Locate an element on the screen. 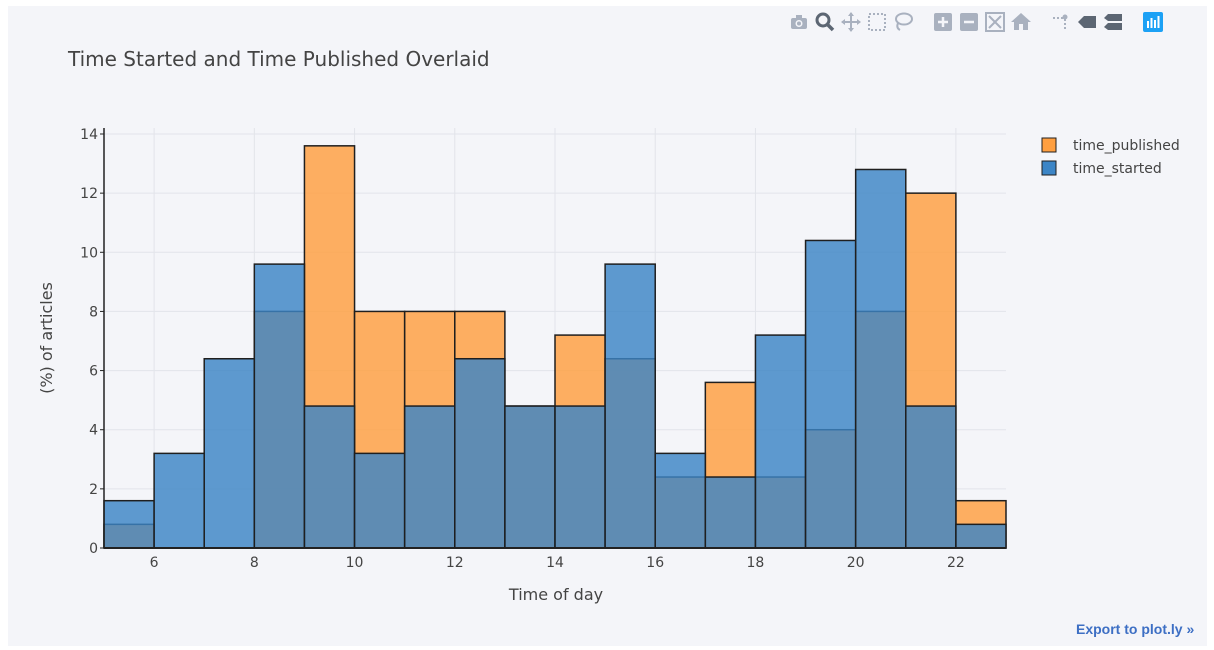  x-tick-label: 8 is located at coordinates (254, 563).